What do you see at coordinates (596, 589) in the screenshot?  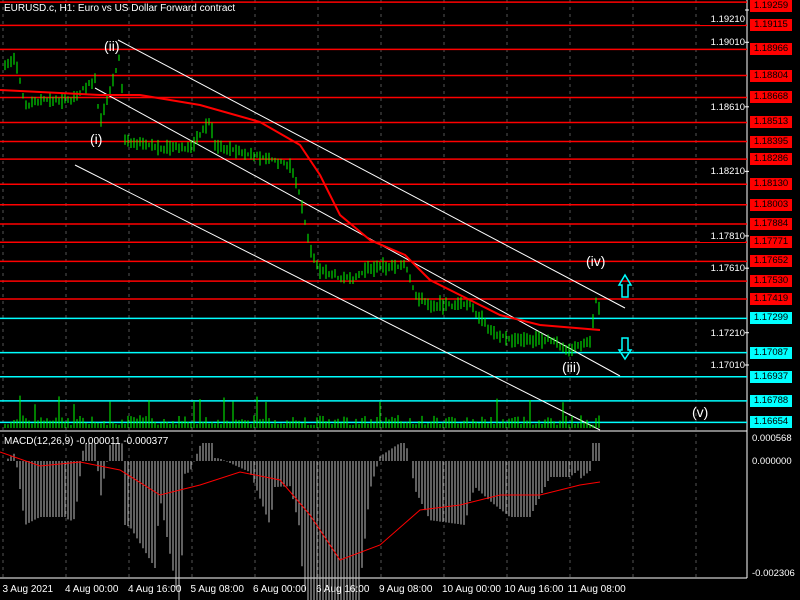 I see `time-axis-label: 11 Aug 08:00` at bounding box center [596, 589].